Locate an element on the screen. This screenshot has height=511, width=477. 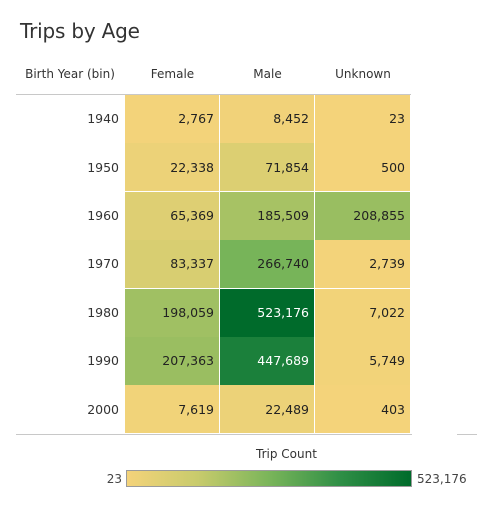
bottom-rule is located at coordinates (214, 434).